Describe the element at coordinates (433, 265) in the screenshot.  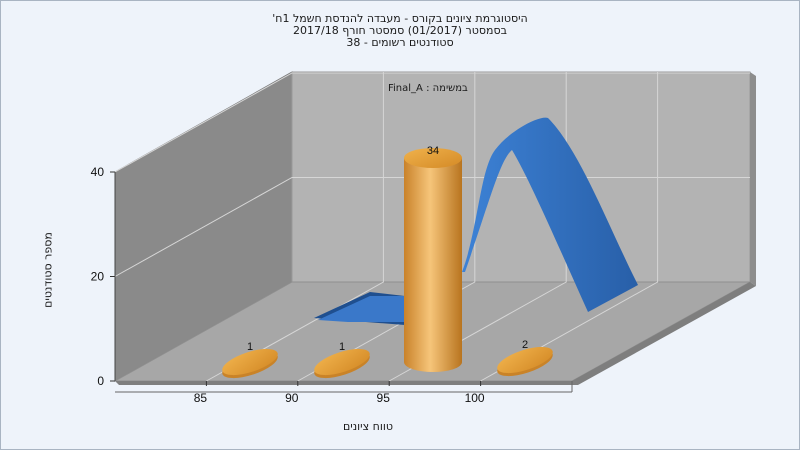
I see `bar-body` at that location.